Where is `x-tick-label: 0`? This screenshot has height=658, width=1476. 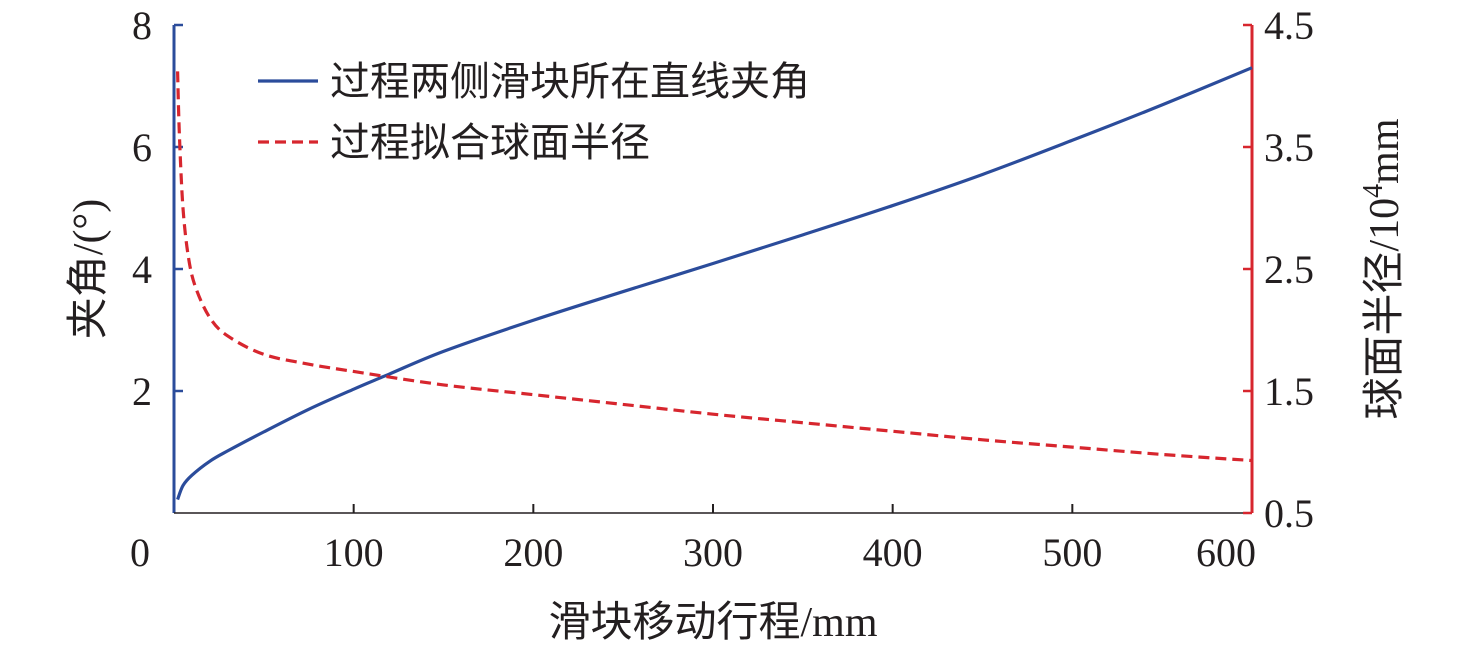 x-tick-label: 0 is located at coordinates (140, 552).